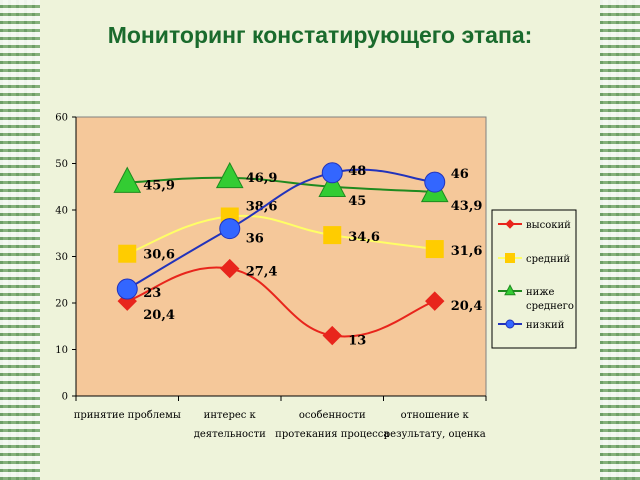  Describe the element at coordinates (20, 240) in the screenshot. I see `left-decorative-border` at that location.